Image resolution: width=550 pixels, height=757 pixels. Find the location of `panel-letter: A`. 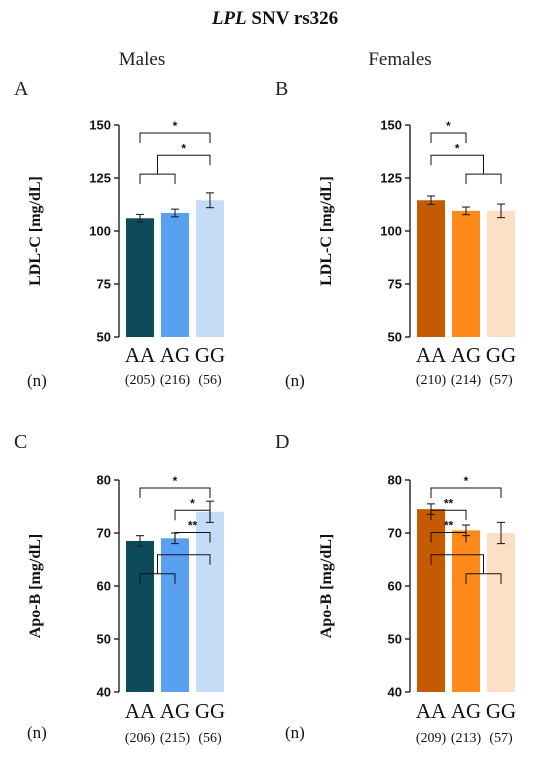

panel-letter: A is located at coordinates (21, 89).